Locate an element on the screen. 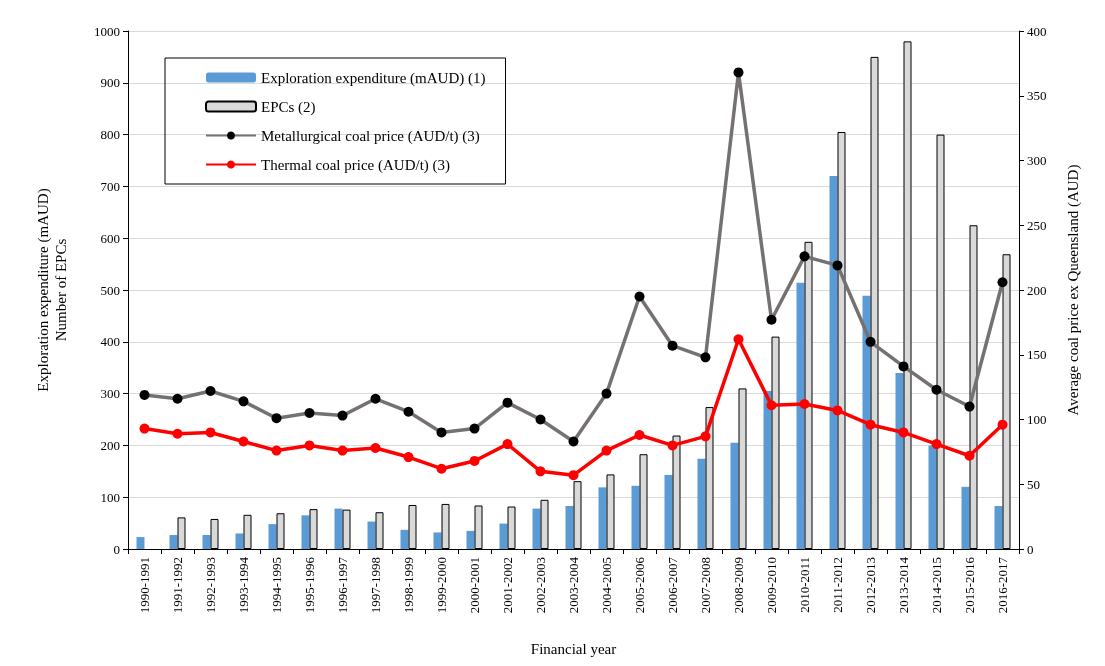  x-tick-label: 1991-1992 is located at coordinates (177, 585).